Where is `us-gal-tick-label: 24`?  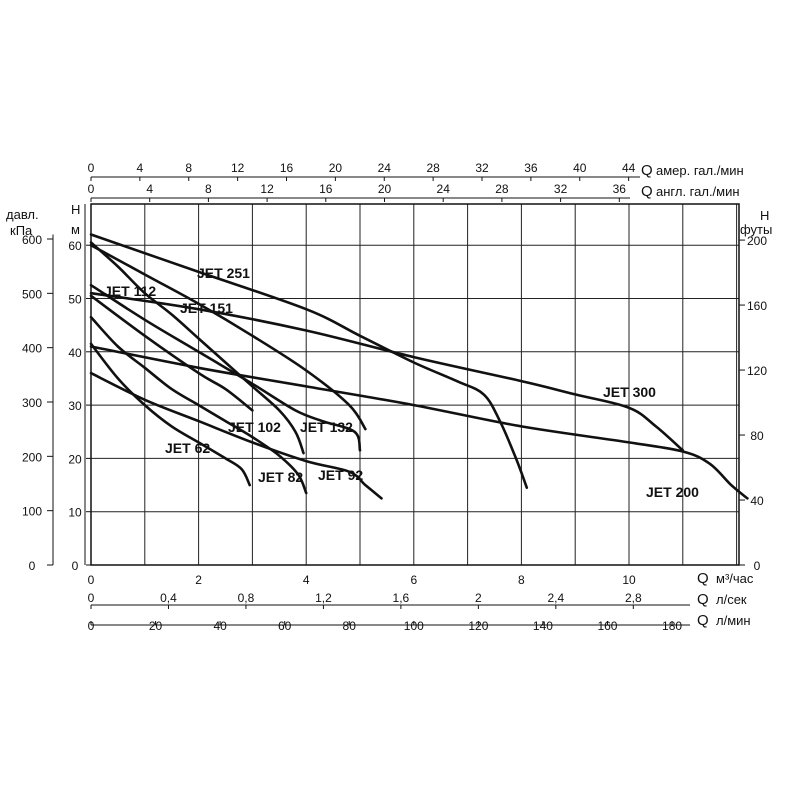
us-gal-tick-label: 24 is located at coordinates (385, 168).